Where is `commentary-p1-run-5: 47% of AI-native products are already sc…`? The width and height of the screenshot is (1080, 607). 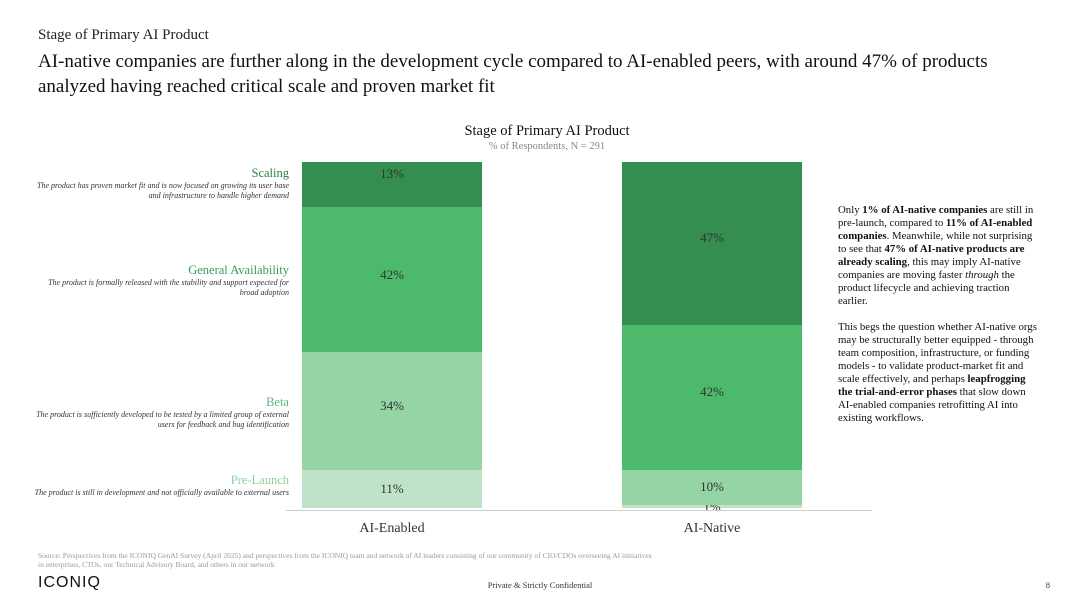
commentary-p1-run-5: 47% of AI-native products are already sc… is located at coordinates (931, 255).